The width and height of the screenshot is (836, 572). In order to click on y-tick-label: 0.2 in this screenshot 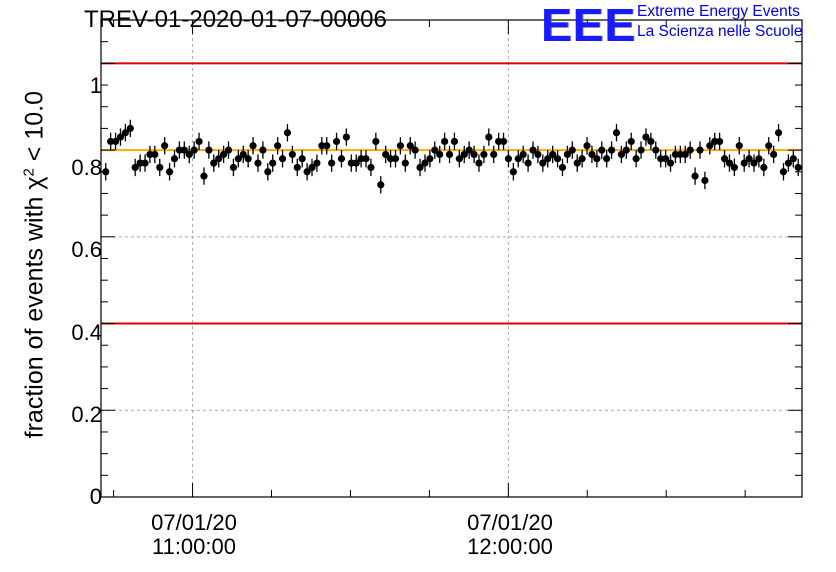, I will do `click(86, 414)`.